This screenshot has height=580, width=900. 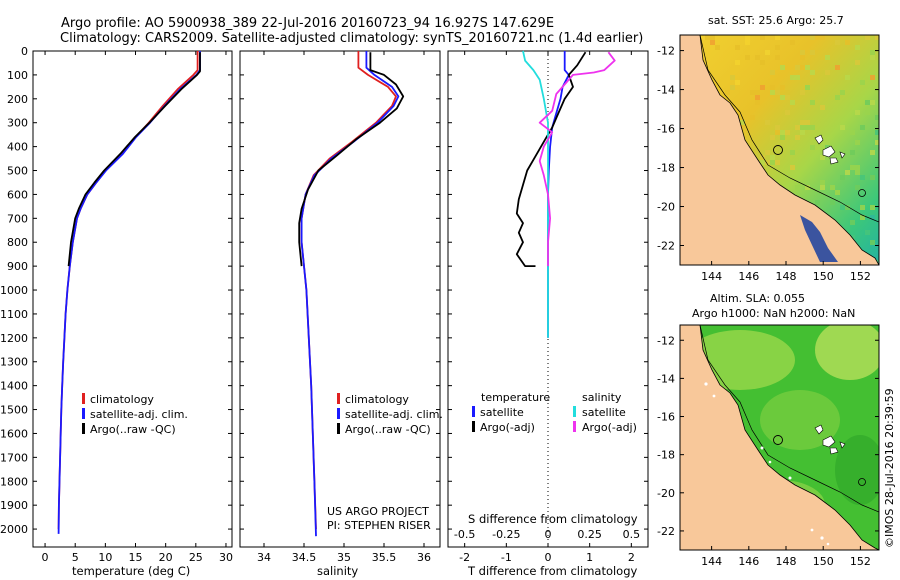 I want to click on map-y-tick-label: -16, so click(x=666, y=129).